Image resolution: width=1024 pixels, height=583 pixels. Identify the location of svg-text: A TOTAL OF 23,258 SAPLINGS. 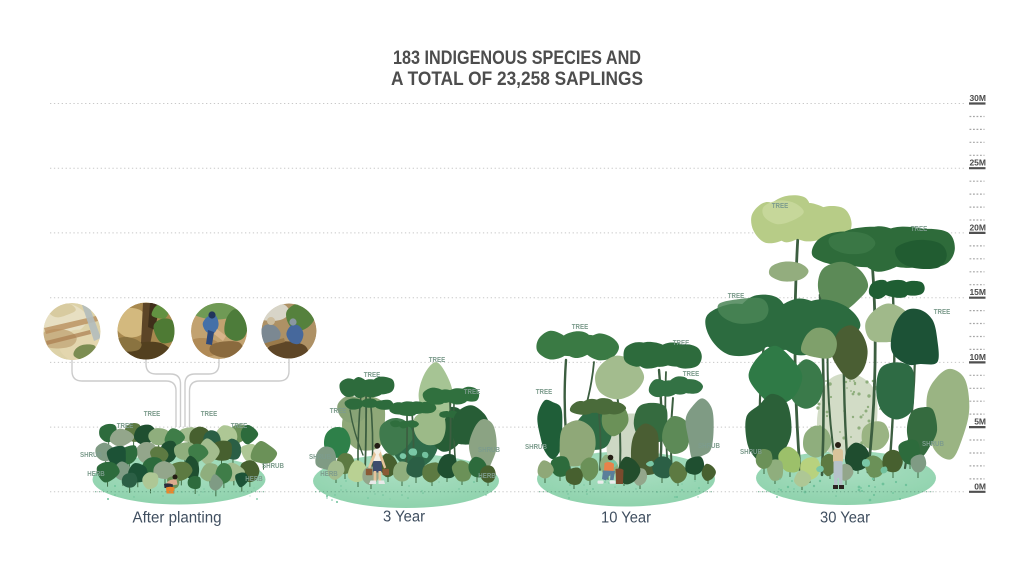
(517, 79).